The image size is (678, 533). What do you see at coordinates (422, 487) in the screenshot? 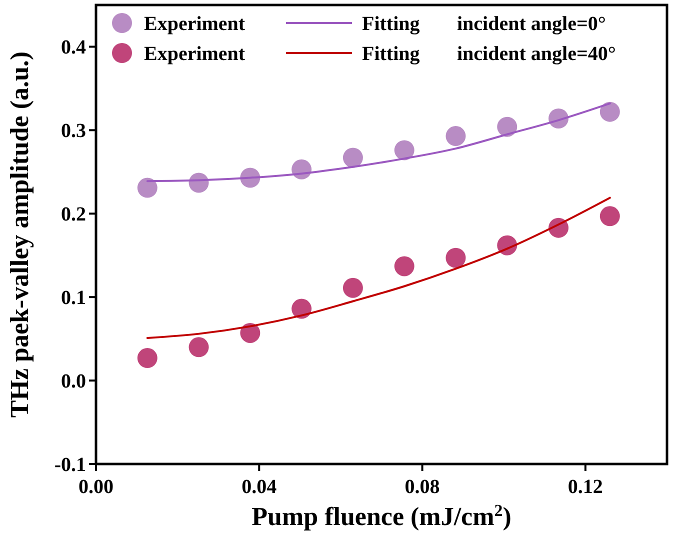
I see `x-tick-label: 0.08` at bounding box center [422, 487].